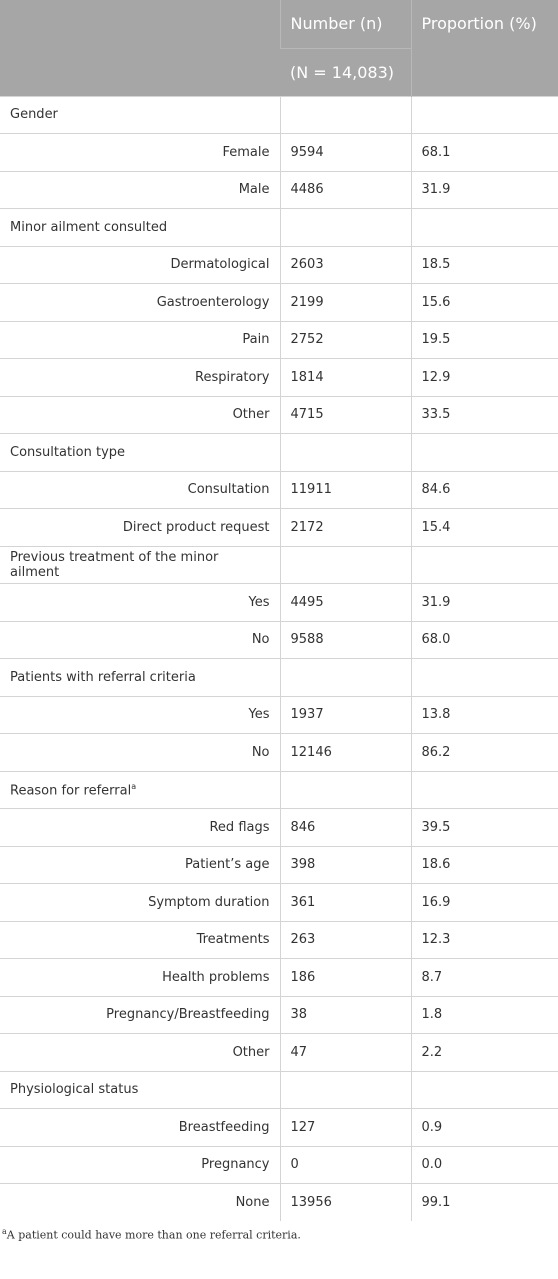  I want to click on section-row: Reason for referrala, so click(279, 789).